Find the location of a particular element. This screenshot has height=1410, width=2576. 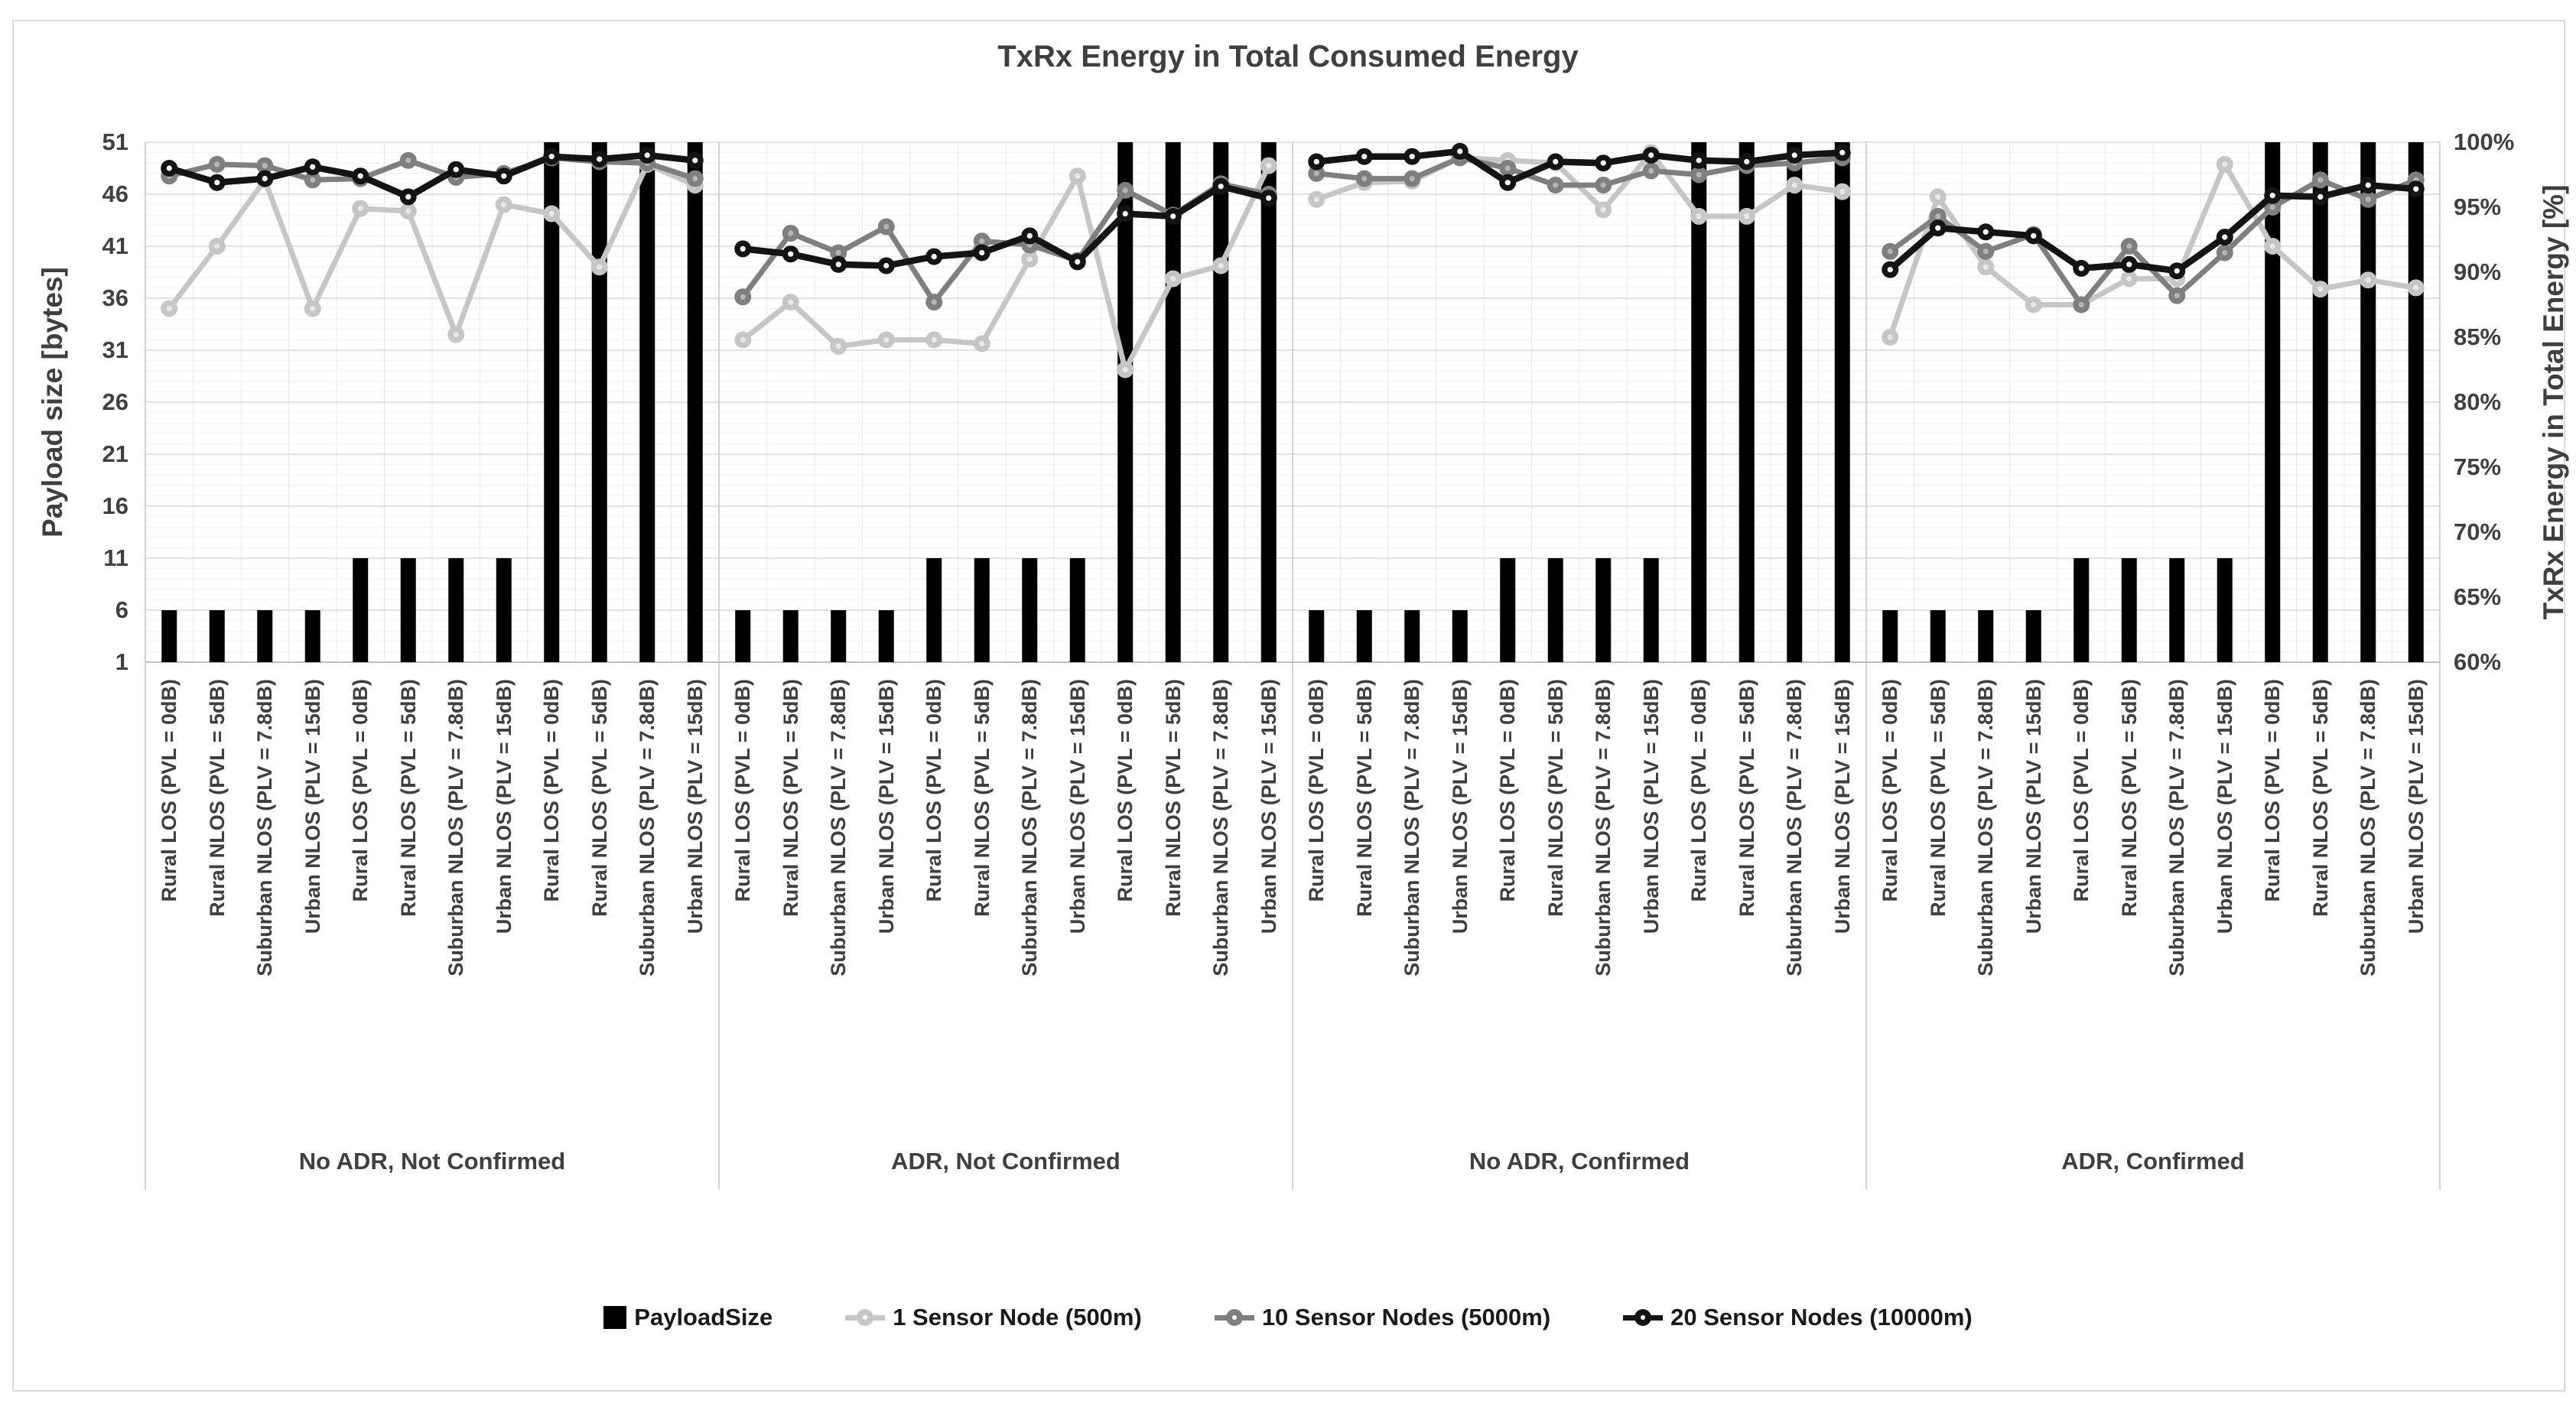

chart-title: TxRx Energy in Total Consumed Energy is located at coordinates (1288, 56).